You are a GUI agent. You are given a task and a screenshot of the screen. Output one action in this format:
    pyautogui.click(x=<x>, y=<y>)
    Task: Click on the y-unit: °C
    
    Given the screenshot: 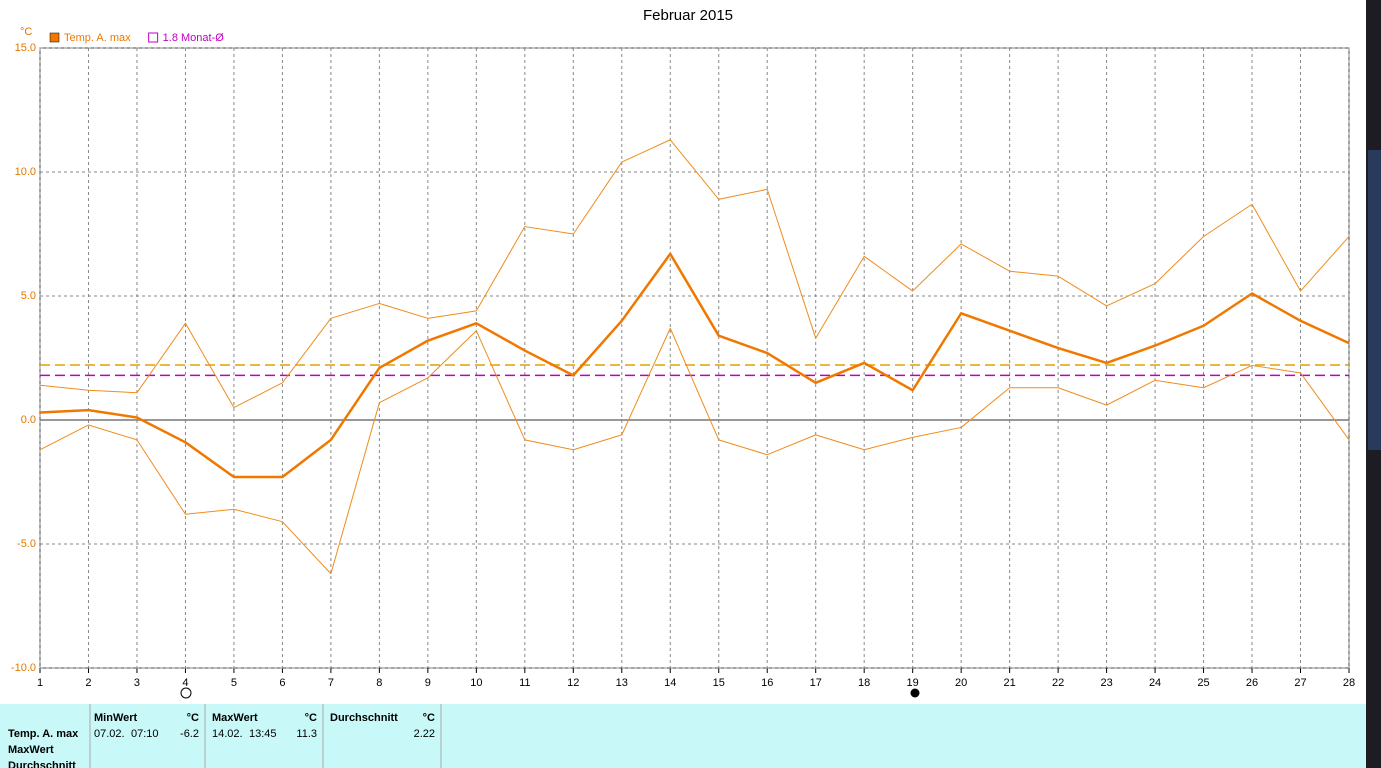 What is the action you would take?
    pyautogui.click(x=26, y=32)
    